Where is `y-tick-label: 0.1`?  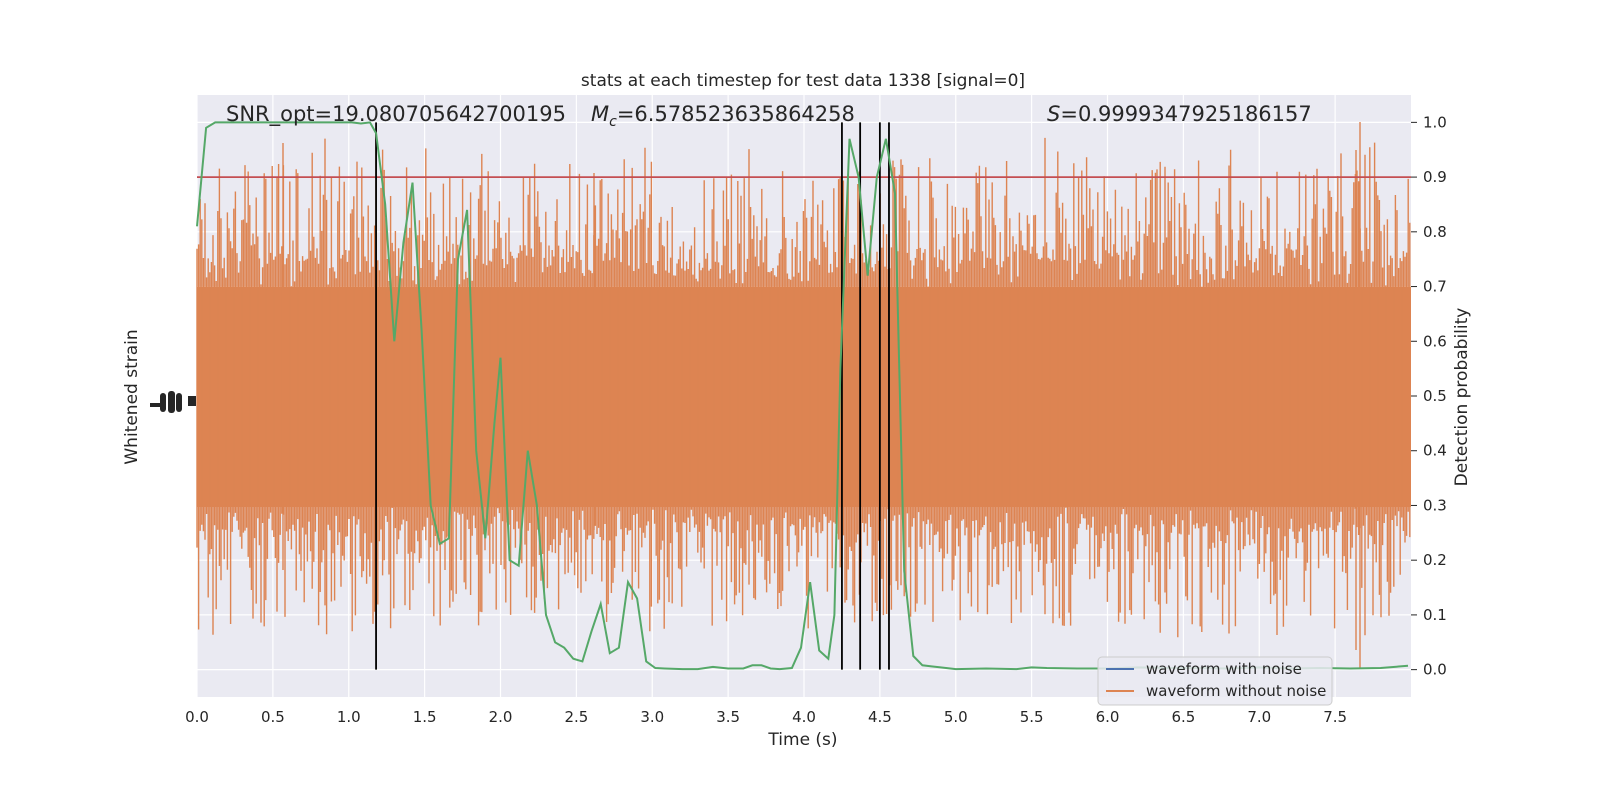
y-tick-label: 0.1 is located at coordinates (1435, 615).